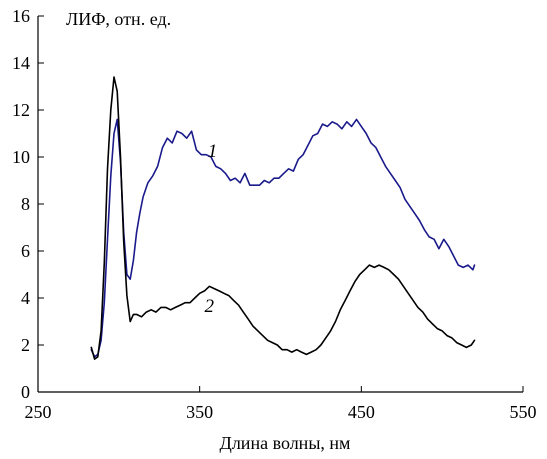 The image size is (547, 459). Describe the element at coordinates (21, 16) in the screenshot. I see `y-tick-label: 16` at that location.